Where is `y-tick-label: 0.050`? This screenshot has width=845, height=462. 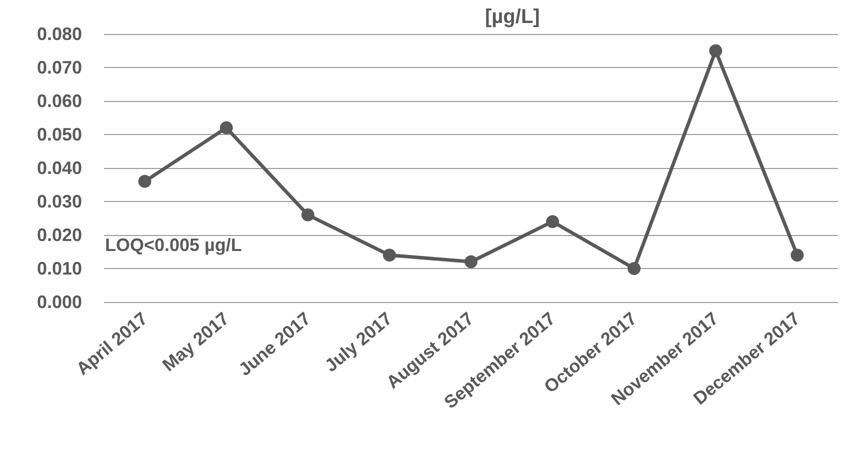
y-tick-label: 0.050 is located at coordinates (59, 134).